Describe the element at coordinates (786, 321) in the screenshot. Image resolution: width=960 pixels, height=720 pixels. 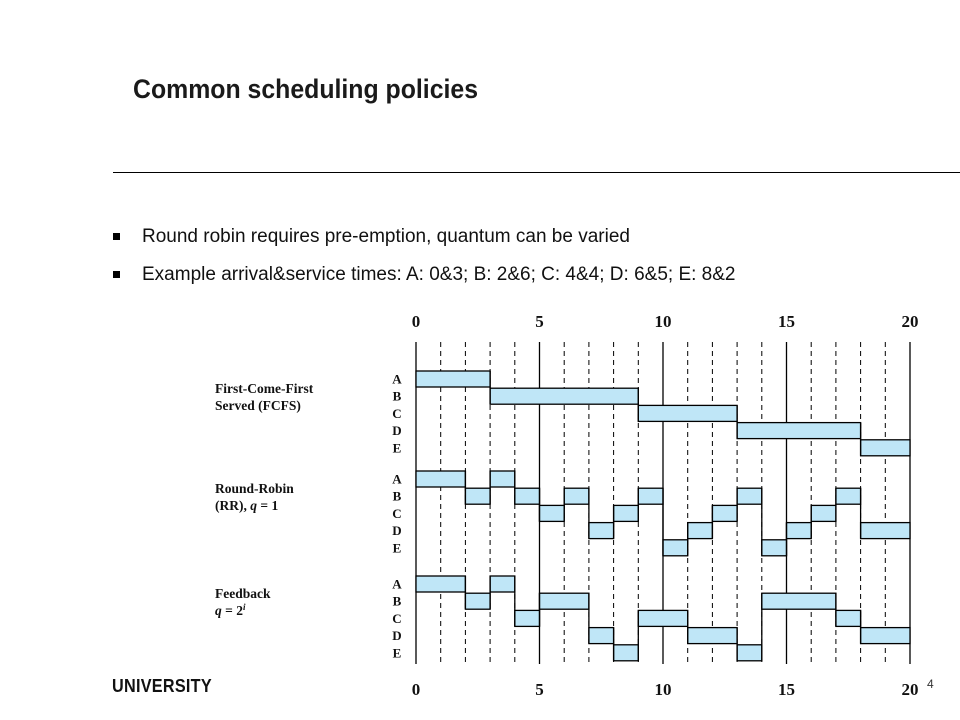
I see `top-tick-label: 15` at that location.